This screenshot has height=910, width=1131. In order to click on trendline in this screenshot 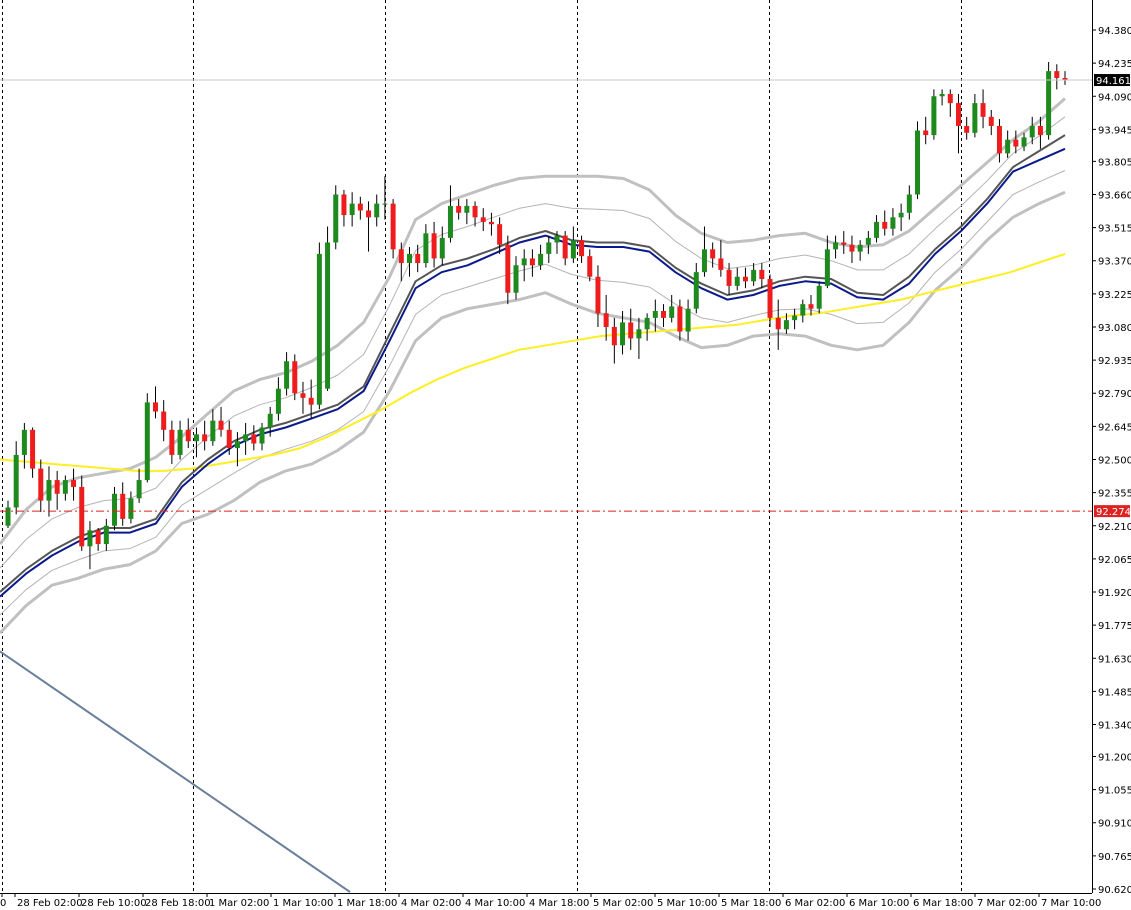, I will do `click(175, 771)`.